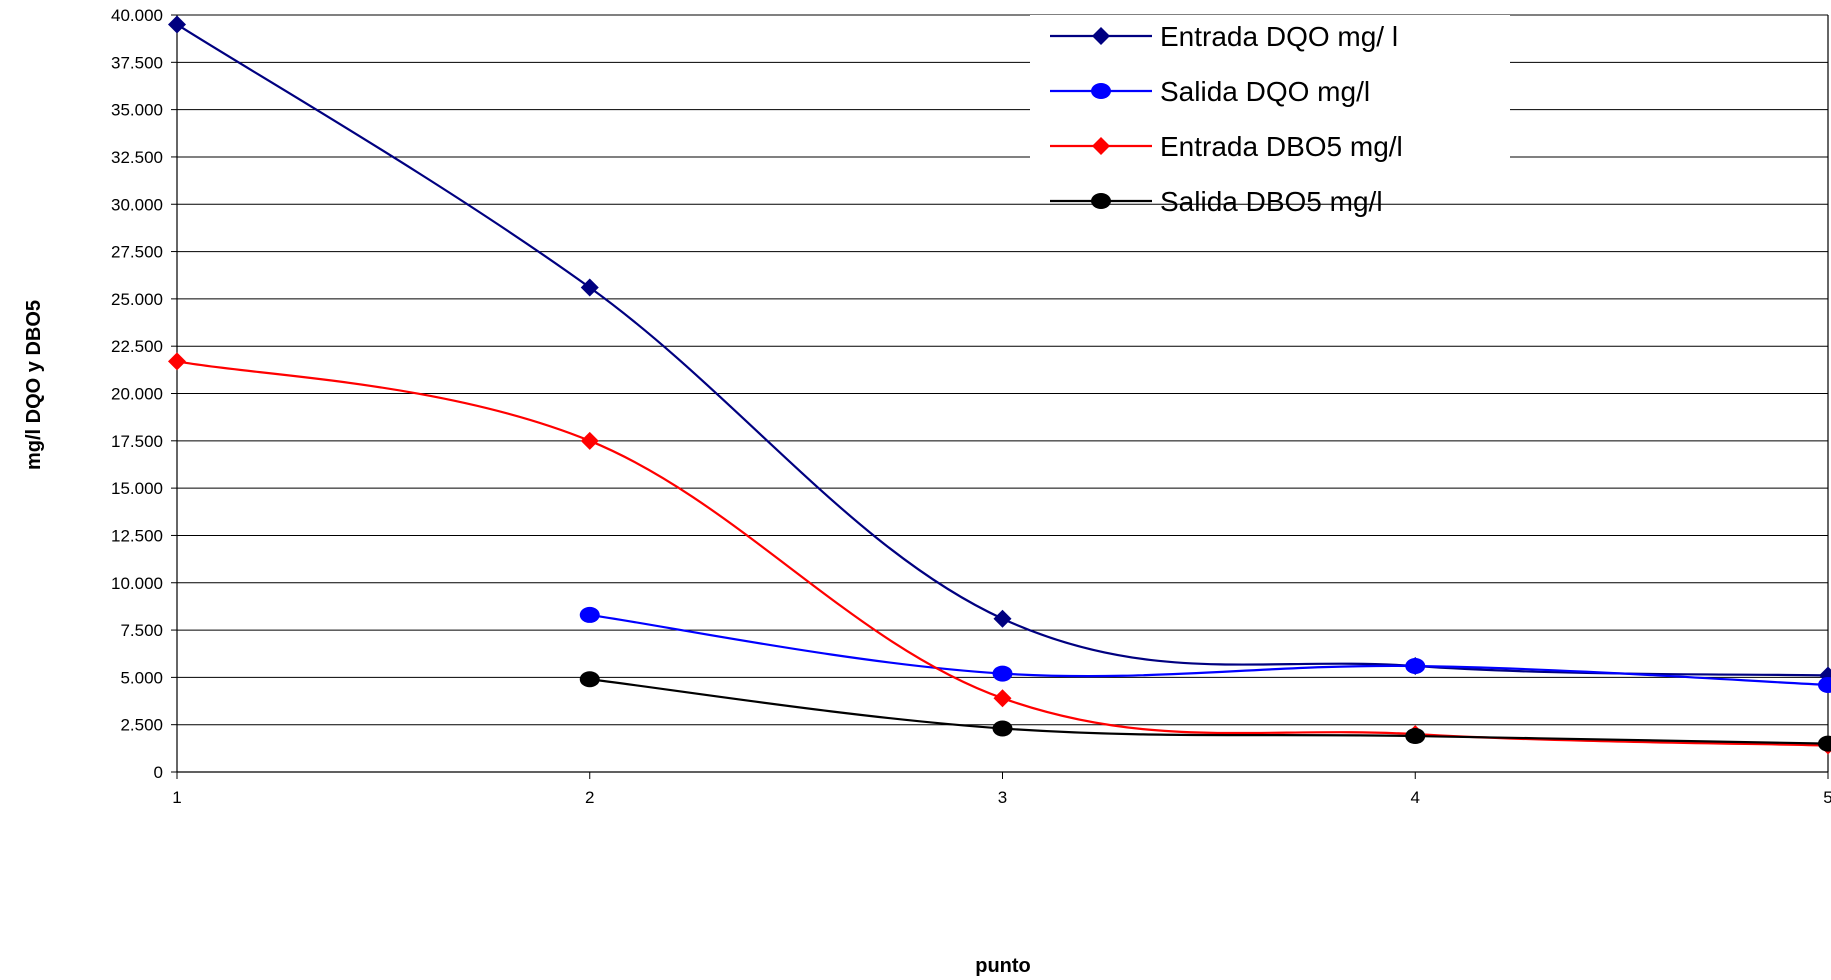  What do you see at coordinates (141, 677) in the screenshot?
I see `y-tick-label: 5.000` at bounding box center [141, 677].